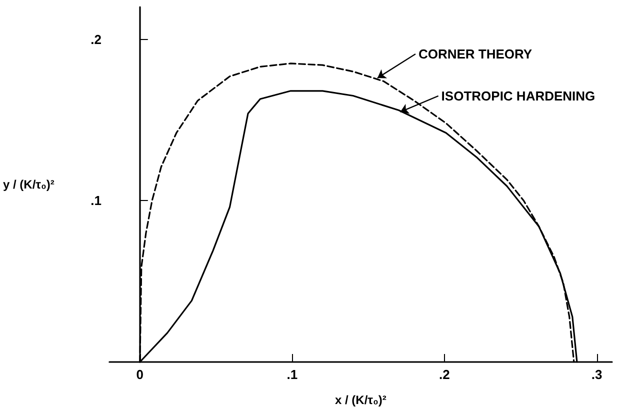 This screenshot has width=637, height=414. I want to click on annotation: CORNER THEORY, so click(475, 54).